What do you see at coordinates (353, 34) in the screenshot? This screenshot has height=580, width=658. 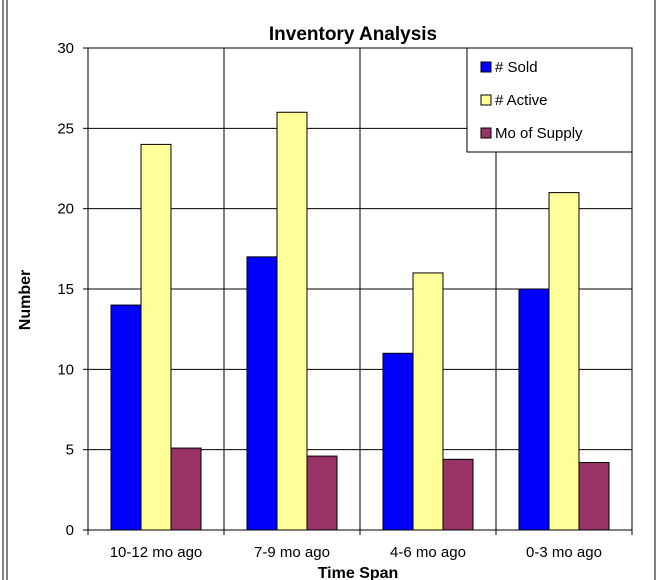 I see `chart-title: Inventory Analysis` at bounding box center [353, 34].